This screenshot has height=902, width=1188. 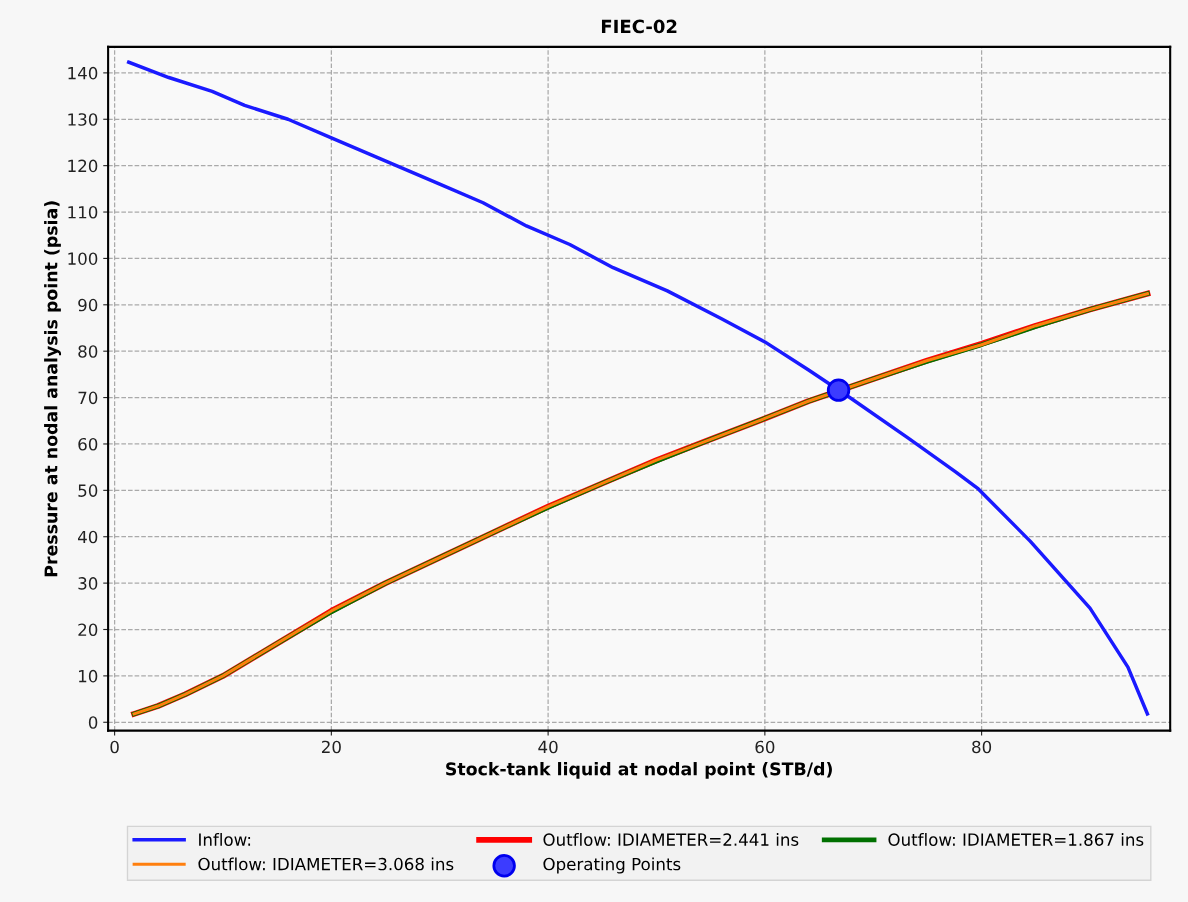 I want to click on legend-label: Inflow:, so click(x=225, y=839).